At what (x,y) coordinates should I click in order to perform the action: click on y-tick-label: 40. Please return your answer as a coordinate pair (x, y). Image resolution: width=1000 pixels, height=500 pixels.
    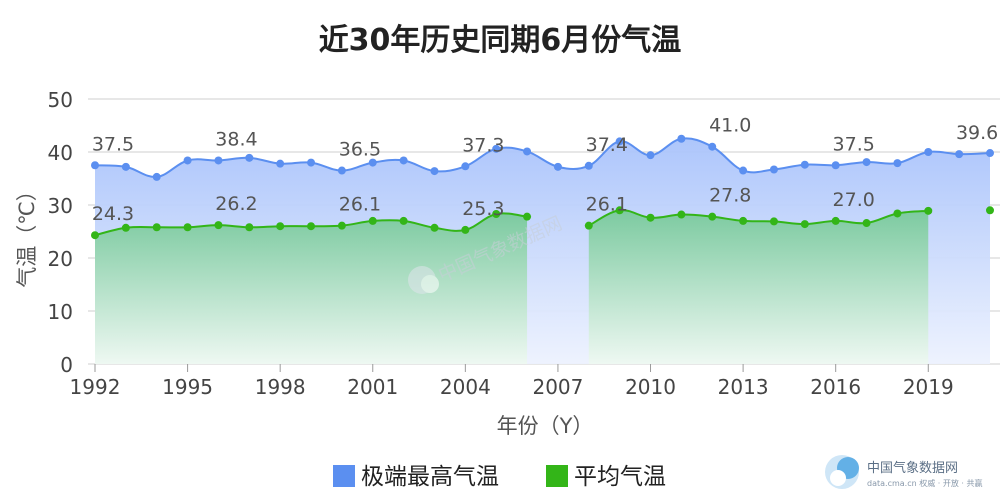
    Looking at the image, I should click on (60, 153).